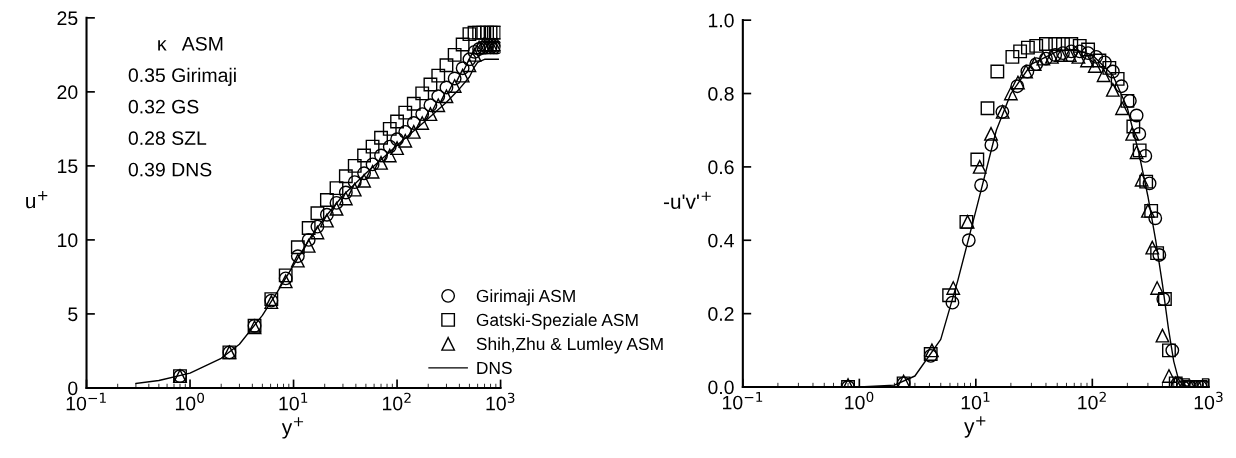 This screenshot has width=1236, height=458. I want to click on annotation: 0.39 DNS, so click(170, 169).